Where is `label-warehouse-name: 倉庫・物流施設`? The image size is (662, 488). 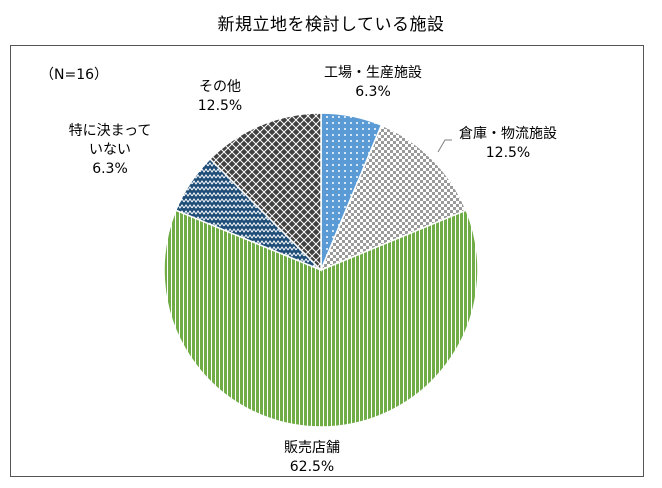 label-warehouse-name: 倉庫・物流施設 is located at coordinates (508, 134).